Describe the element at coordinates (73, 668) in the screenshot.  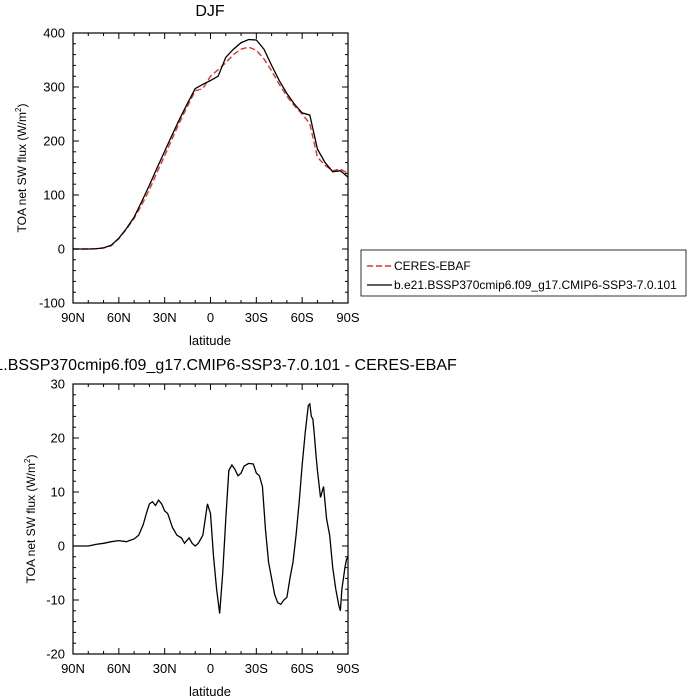
I see `chart-bottom-xtick-label: 90N` at that location.